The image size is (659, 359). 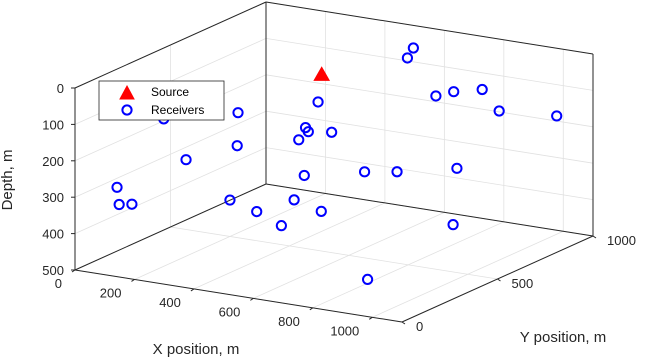 I want to click on y-tick-label: 500, so click(x=523, y=283).